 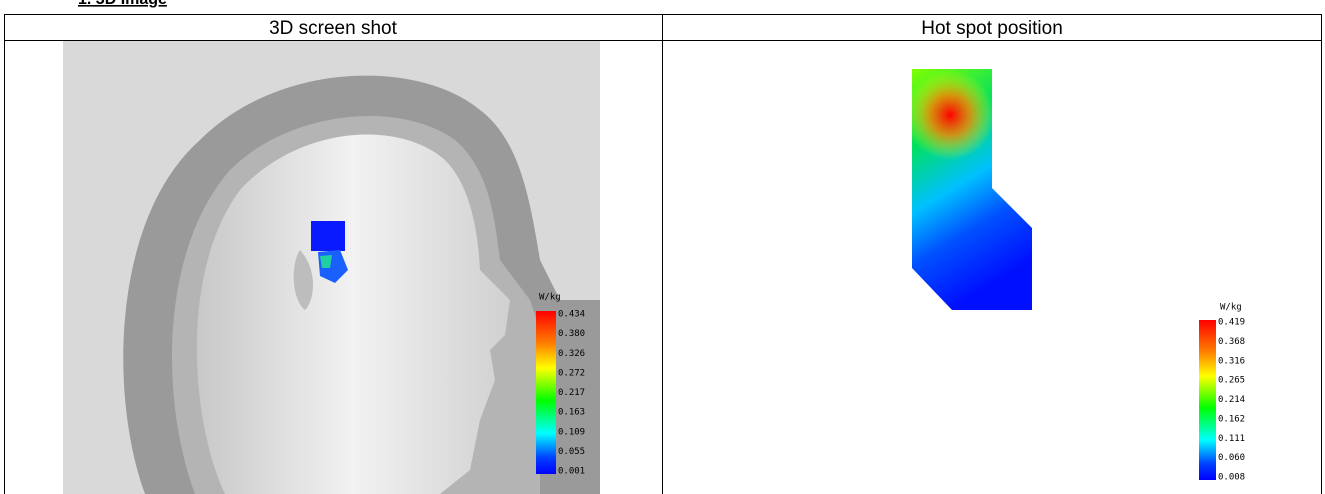 What do you see at coordinates (571, 472) in the screenshot?
I see `colorbar-label: 0.001` at bounding box center [571, 472].